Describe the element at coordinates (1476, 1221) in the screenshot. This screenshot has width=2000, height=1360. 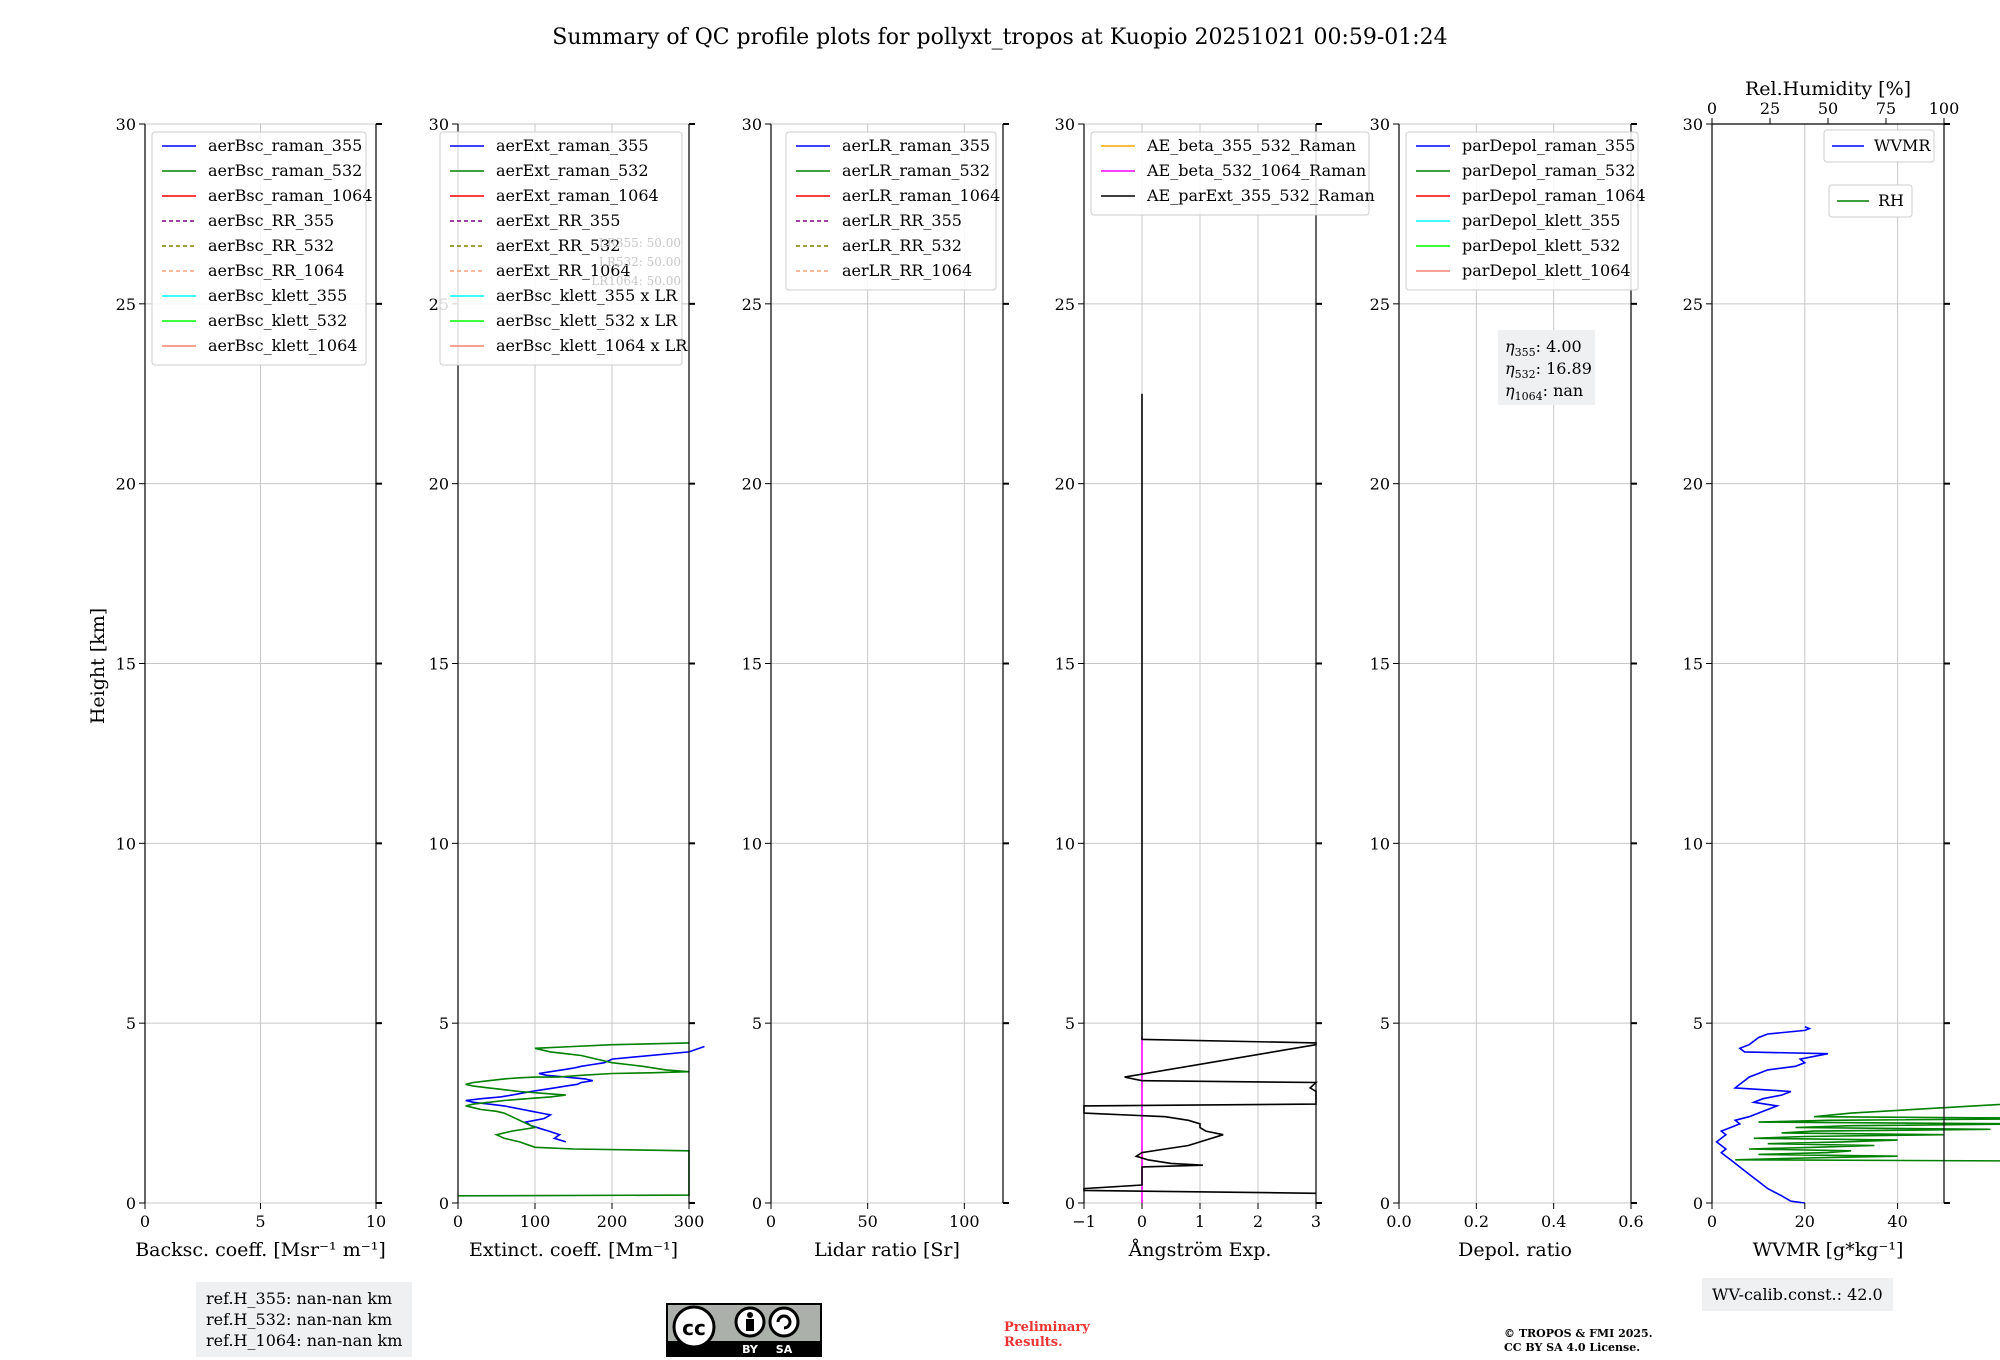
I see `x-tick-label: 0.2` at that location.